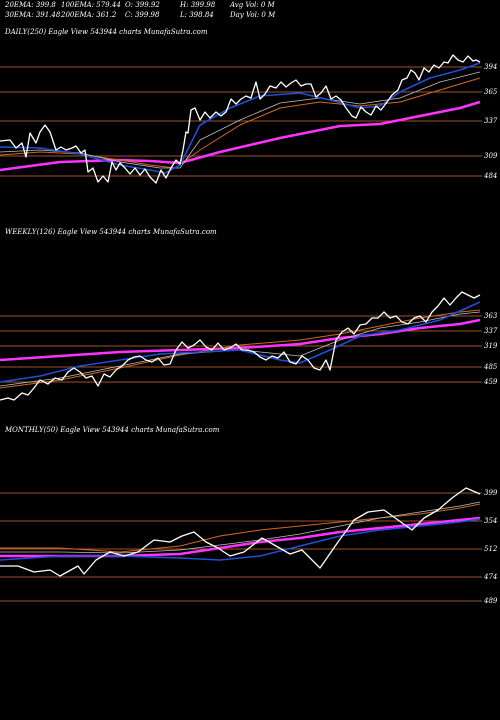 Image resolution: width=500 pixels, height=720 pixels. I want to click on level-label: 309, so click(491, 156).